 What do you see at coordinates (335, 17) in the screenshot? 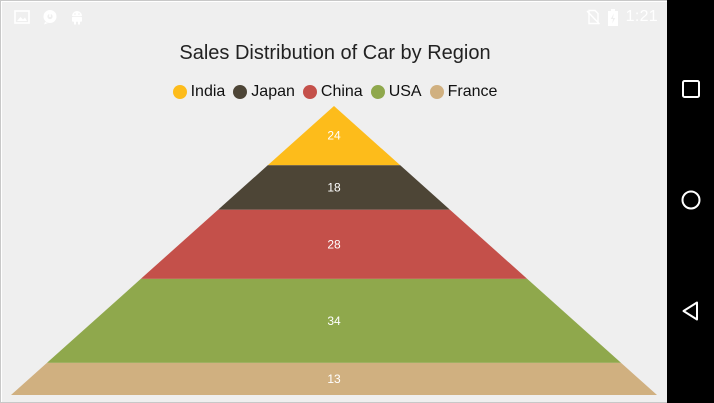
I see `status-bar: 1:21` at bounding box center [335, 17].